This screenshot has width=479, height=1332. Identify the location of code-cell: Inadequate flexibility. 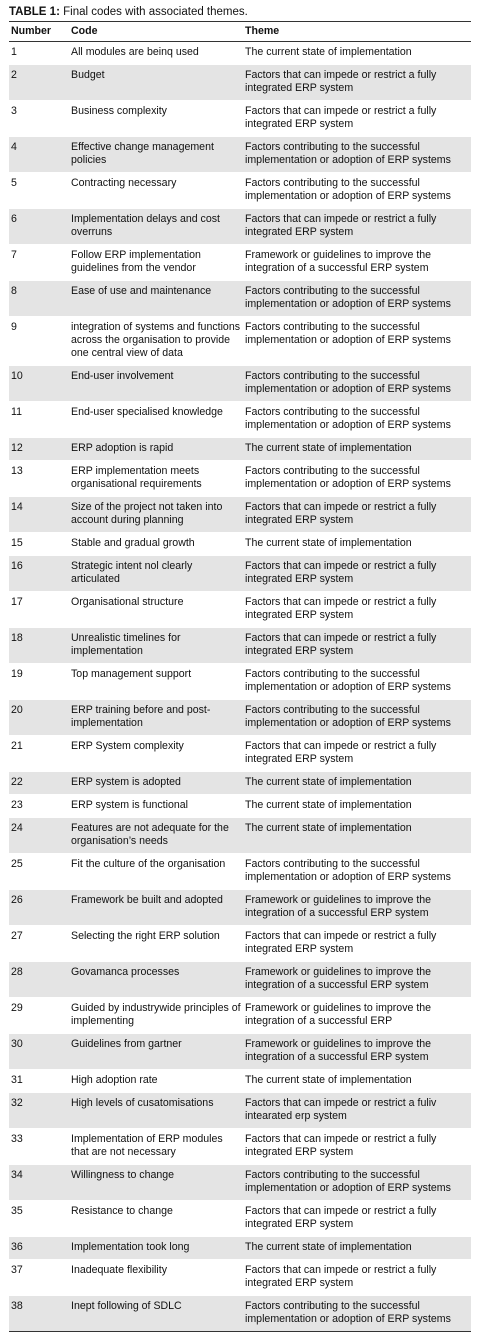
(156, 1277).